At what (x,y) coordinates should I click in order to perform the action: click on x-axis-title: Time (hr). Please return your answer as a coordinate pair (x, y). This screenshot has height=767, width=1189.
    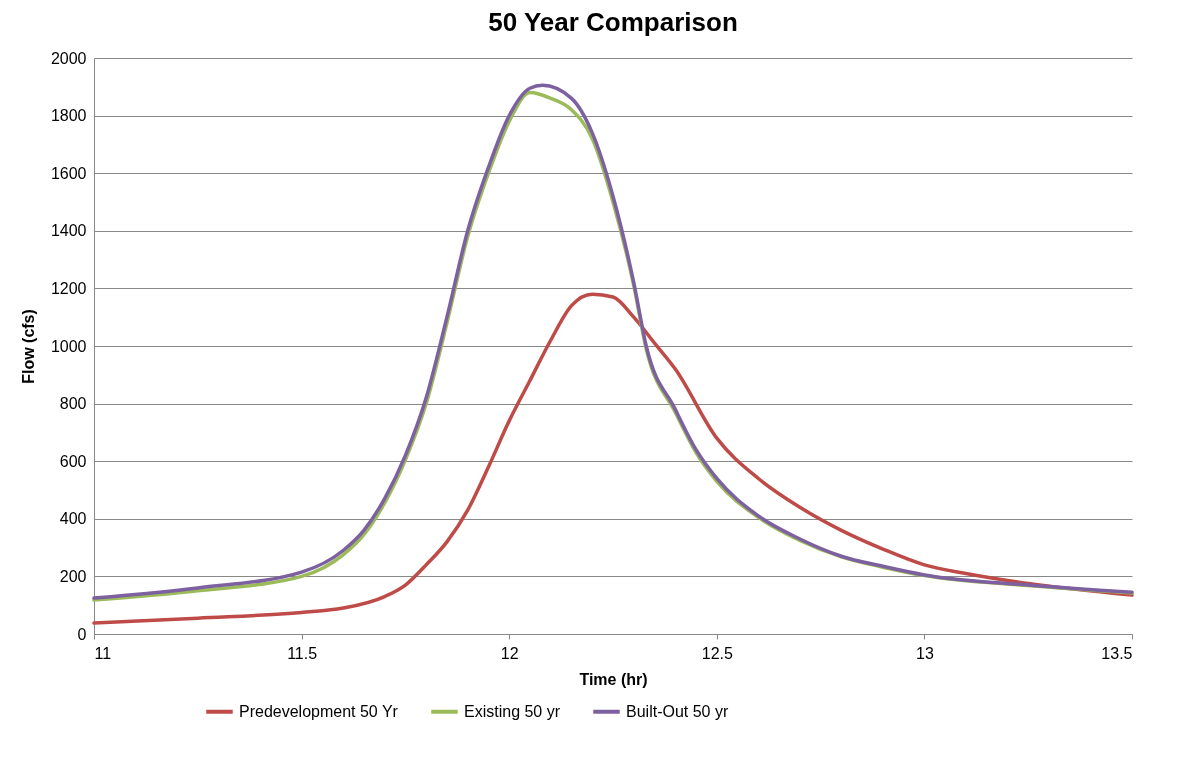
    Looking at the image, I should click on (613, 679).